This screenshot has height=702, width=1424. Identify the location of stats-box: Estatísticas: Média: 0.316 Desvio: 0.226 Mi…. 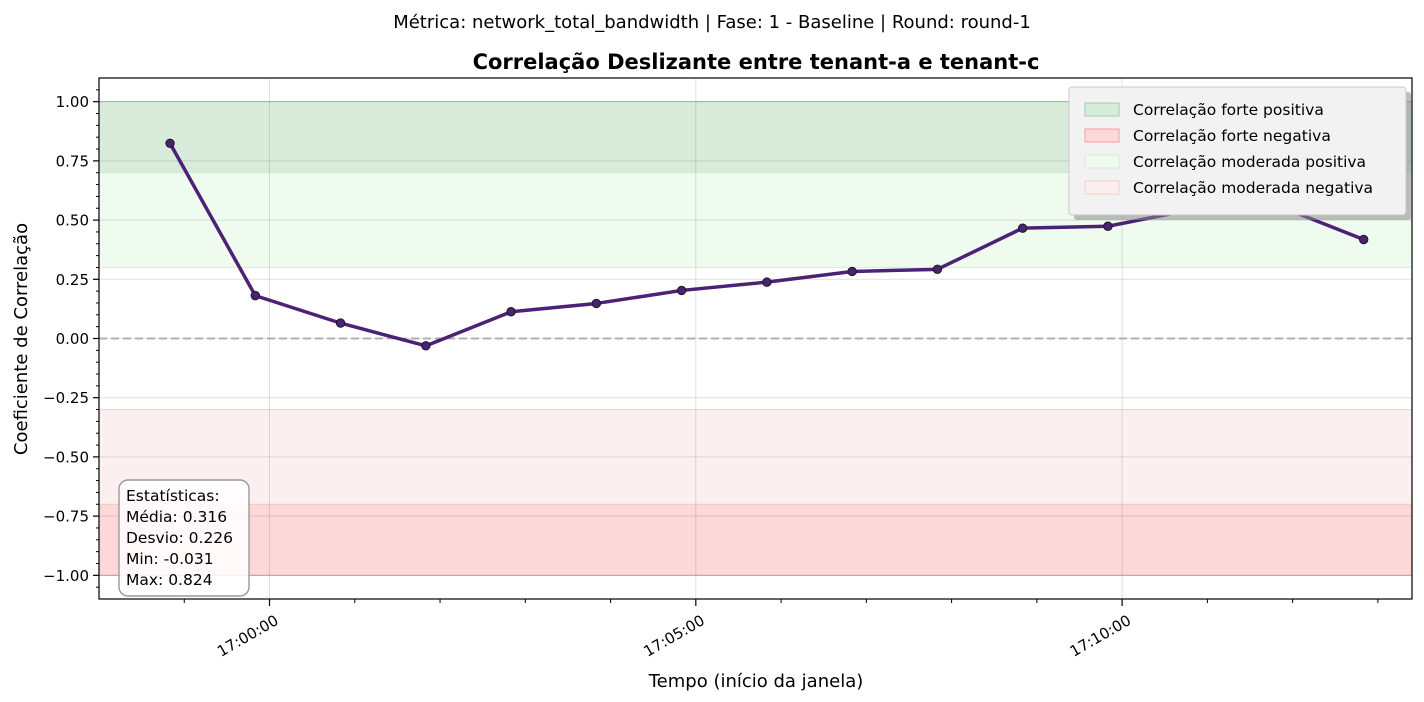
(184, 538).